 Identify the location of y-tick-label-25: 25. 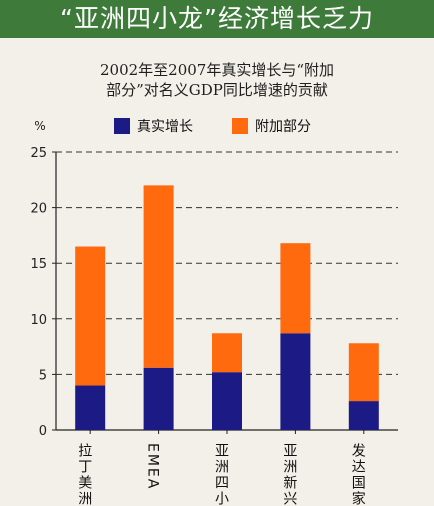
(38, 153).